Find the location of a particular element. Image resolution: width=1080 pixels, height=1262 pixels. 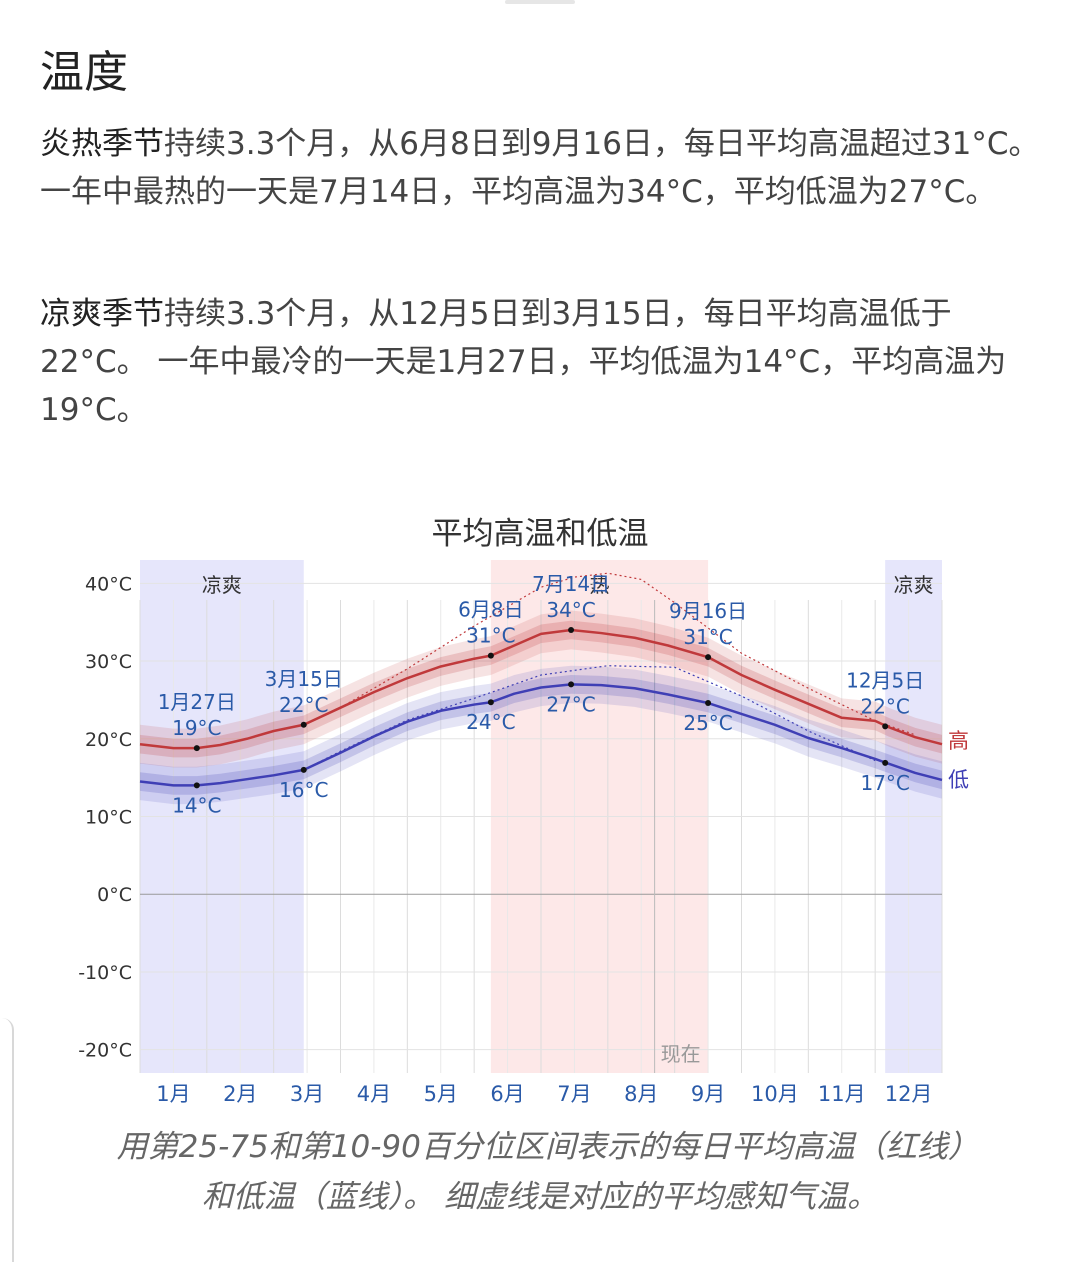

annotation-date: 6月8日 is located at coordinates (490, 610).